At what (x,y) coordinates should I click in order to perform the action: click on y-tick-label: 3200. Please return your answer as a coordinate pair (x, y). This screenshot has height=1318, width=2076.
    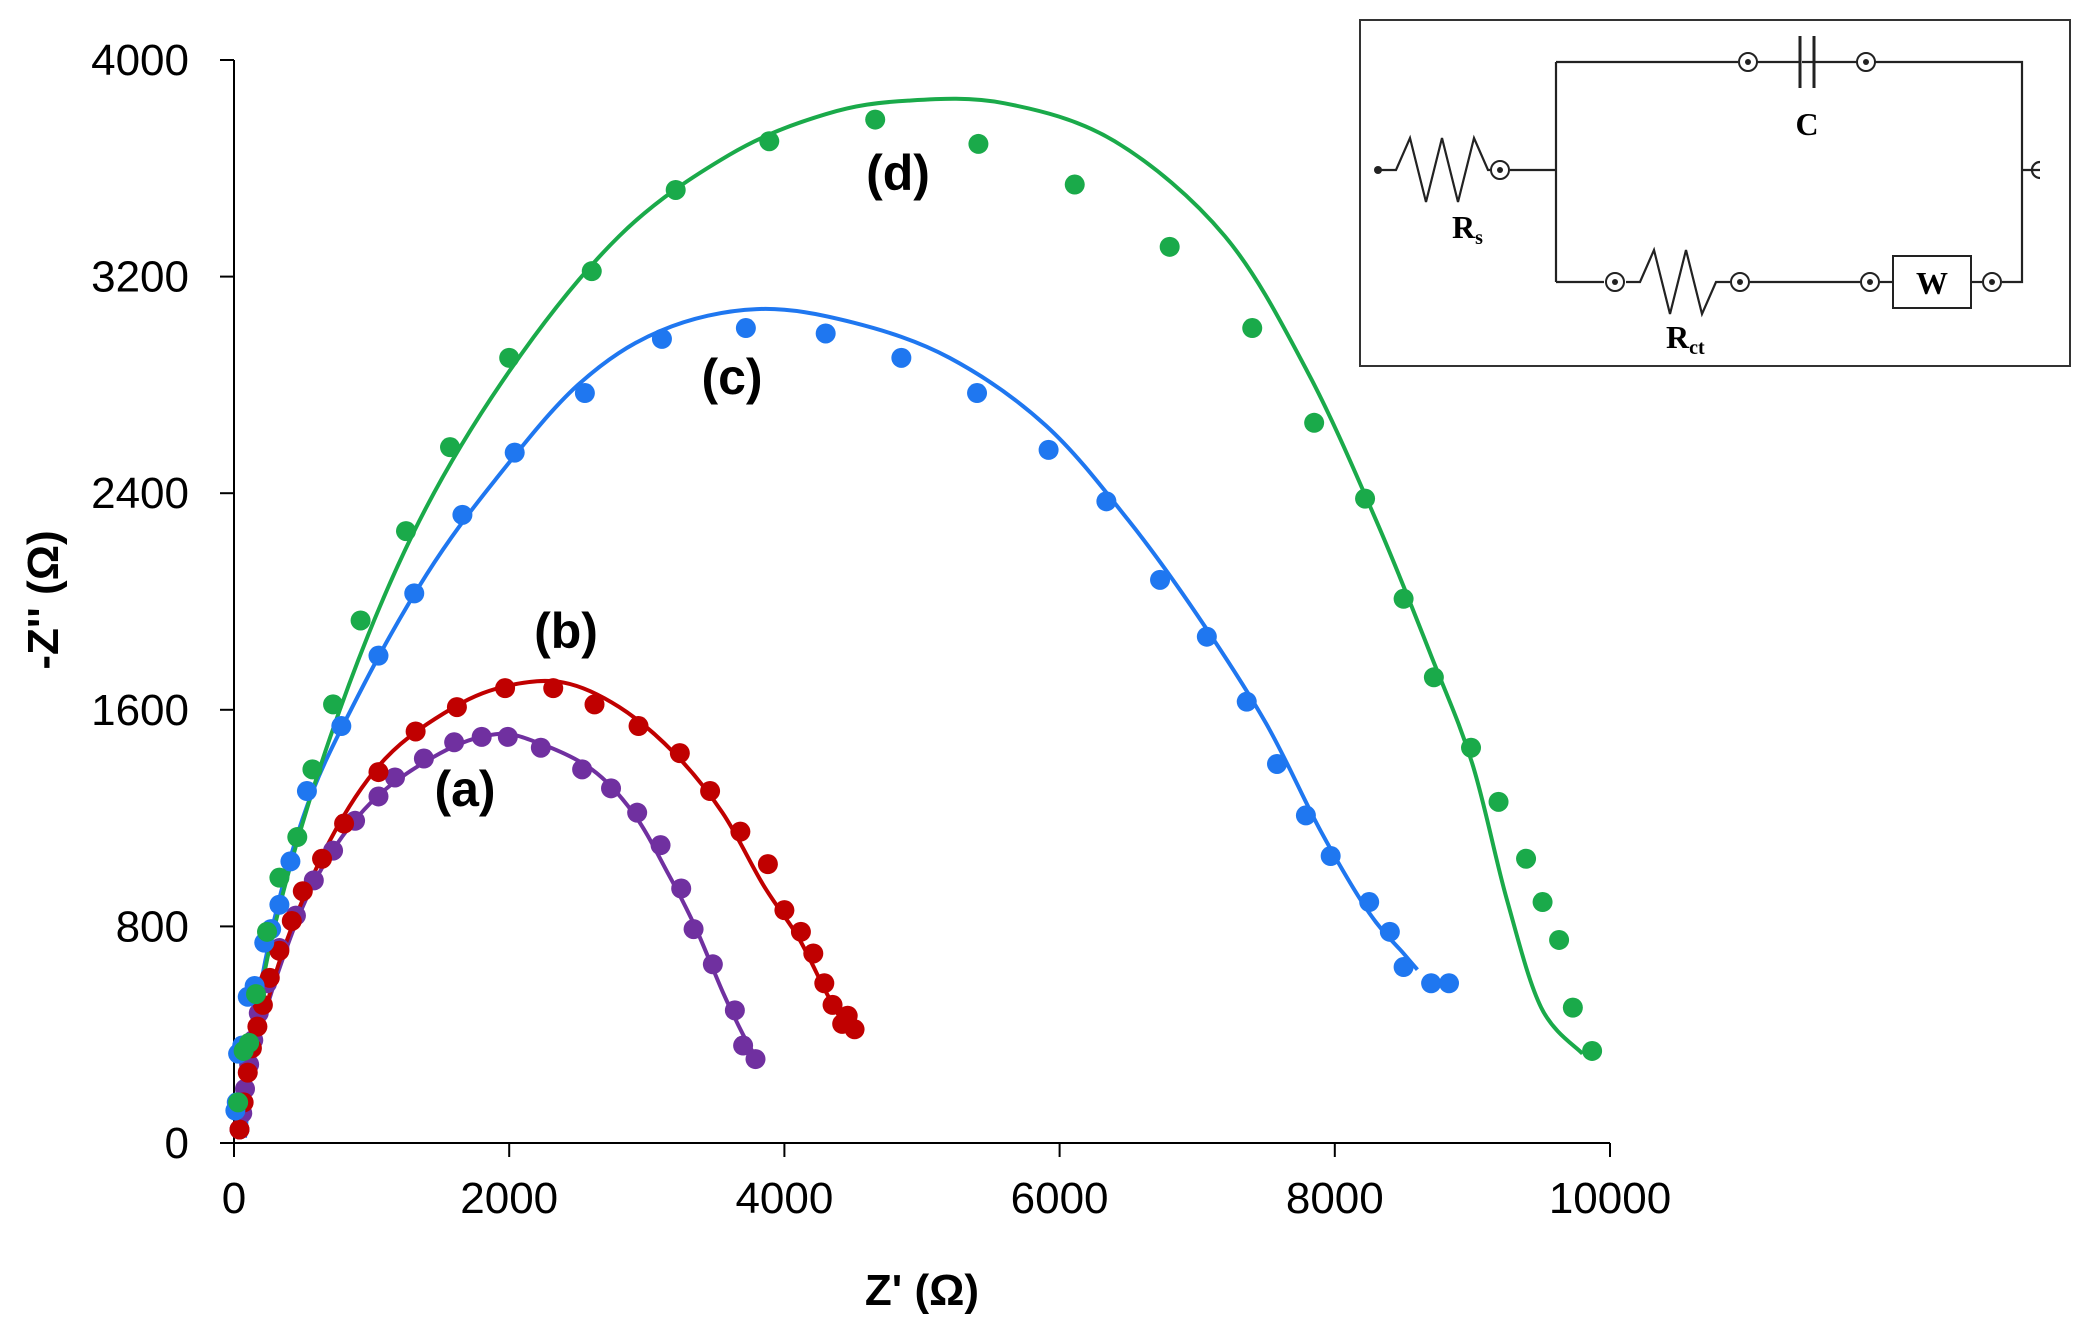
    Looking at the image, I should click on (140, 277).